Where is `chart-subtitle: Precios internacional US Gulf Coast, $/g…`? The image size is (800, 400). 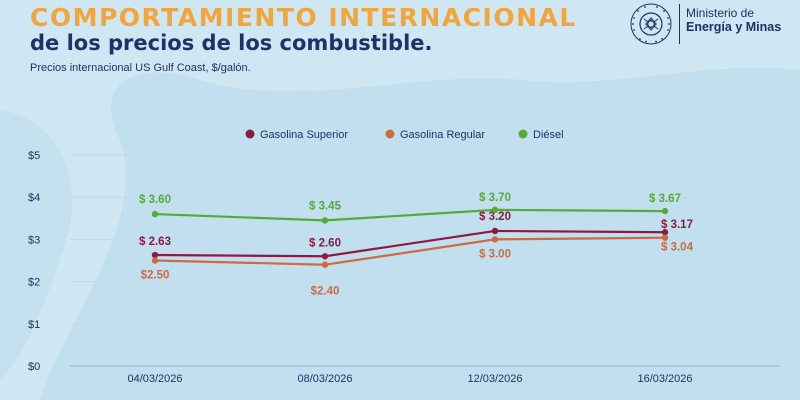
chart-subtitle: Precios internacional US Gulf Coast, $/g… is located at coordinates (140, 68).